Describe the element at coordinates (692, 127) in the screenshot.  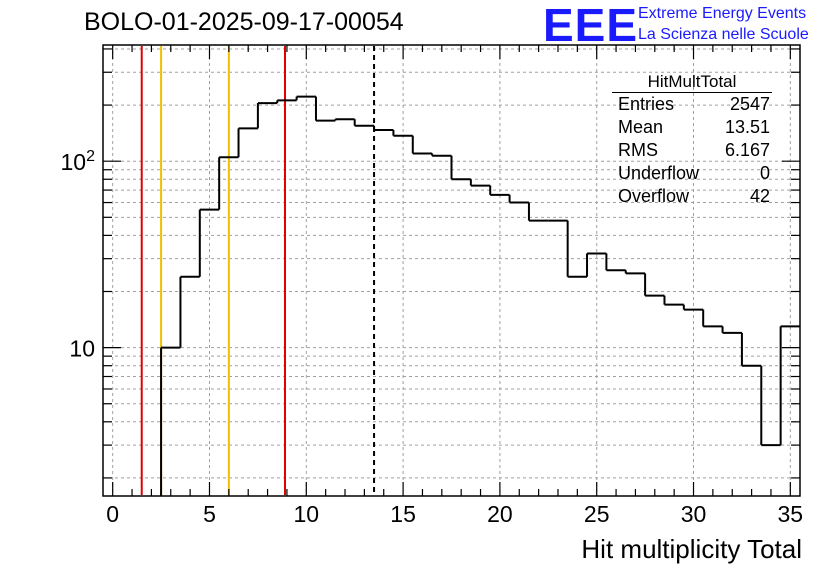
I see `stats-row-mean: Mean 13.51` at that location.